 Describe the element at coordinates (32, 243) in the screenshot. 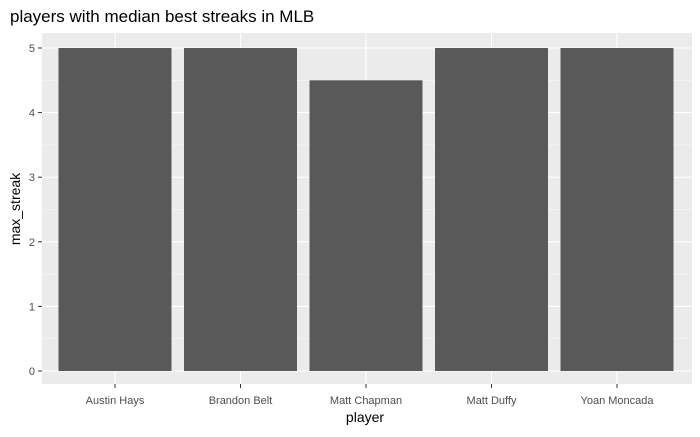

I see `y-tick-label: 2` at that location.